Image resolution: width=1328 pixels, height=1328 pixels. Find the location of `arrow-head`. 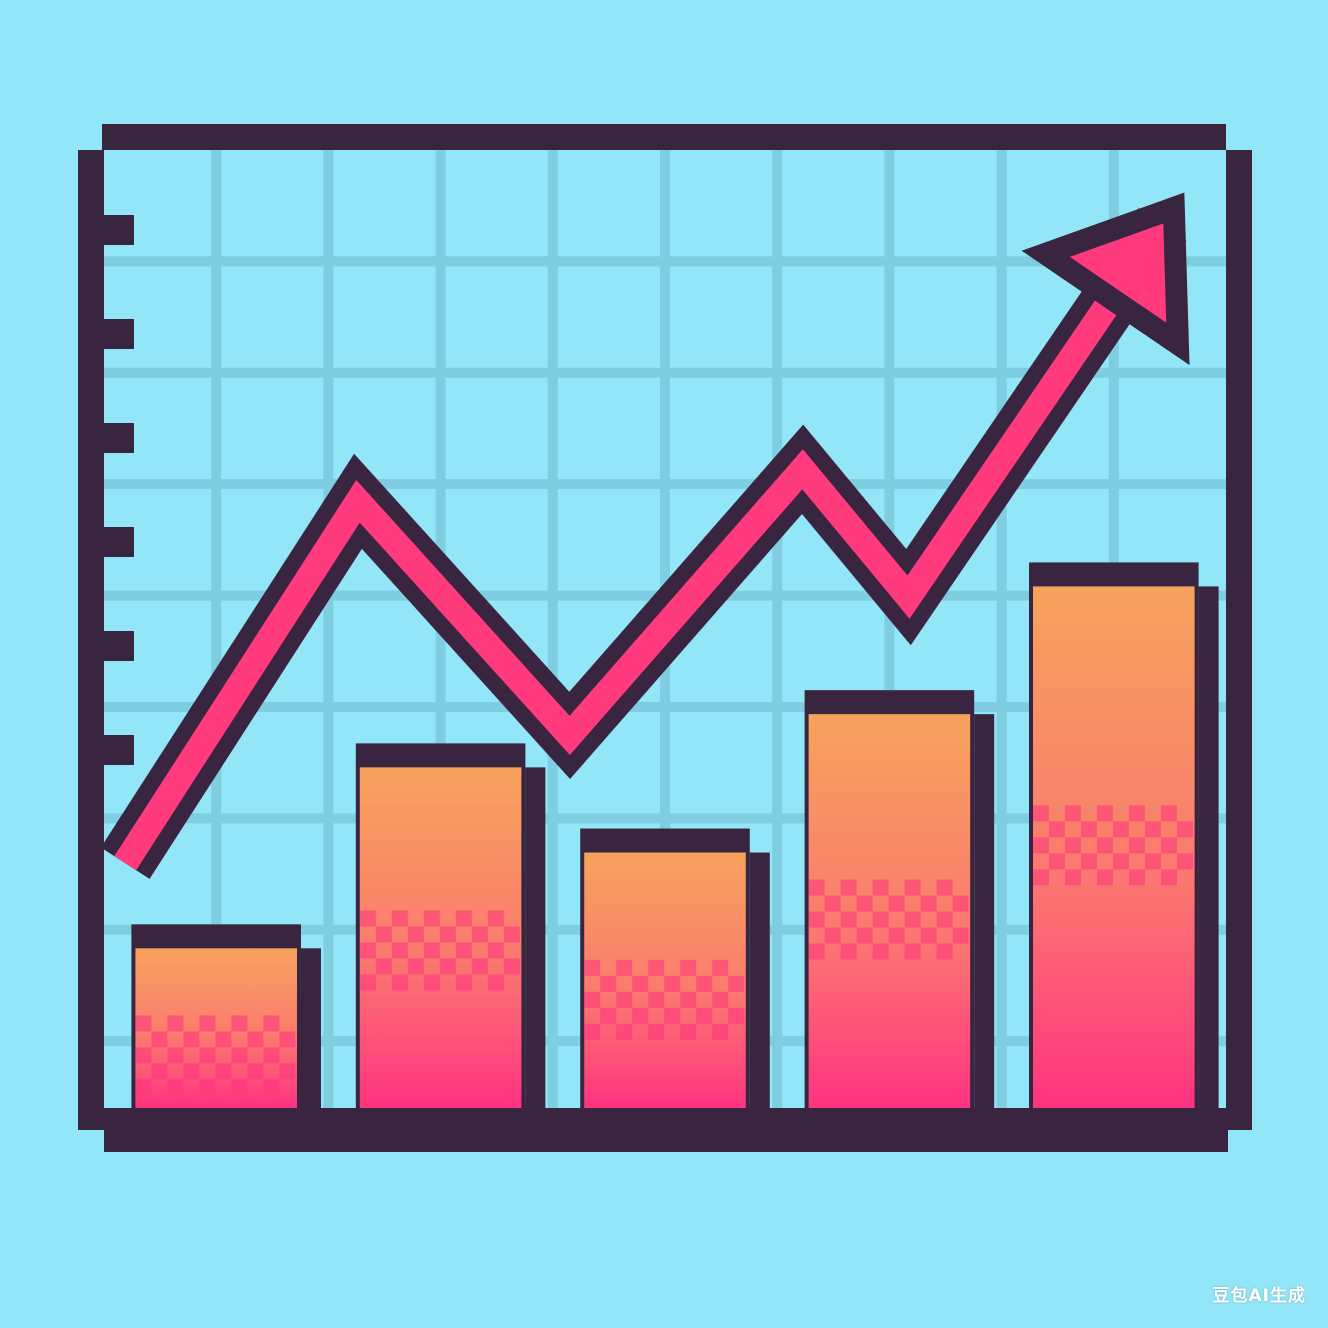

arrow-head is located at coordinates (1105, 279).